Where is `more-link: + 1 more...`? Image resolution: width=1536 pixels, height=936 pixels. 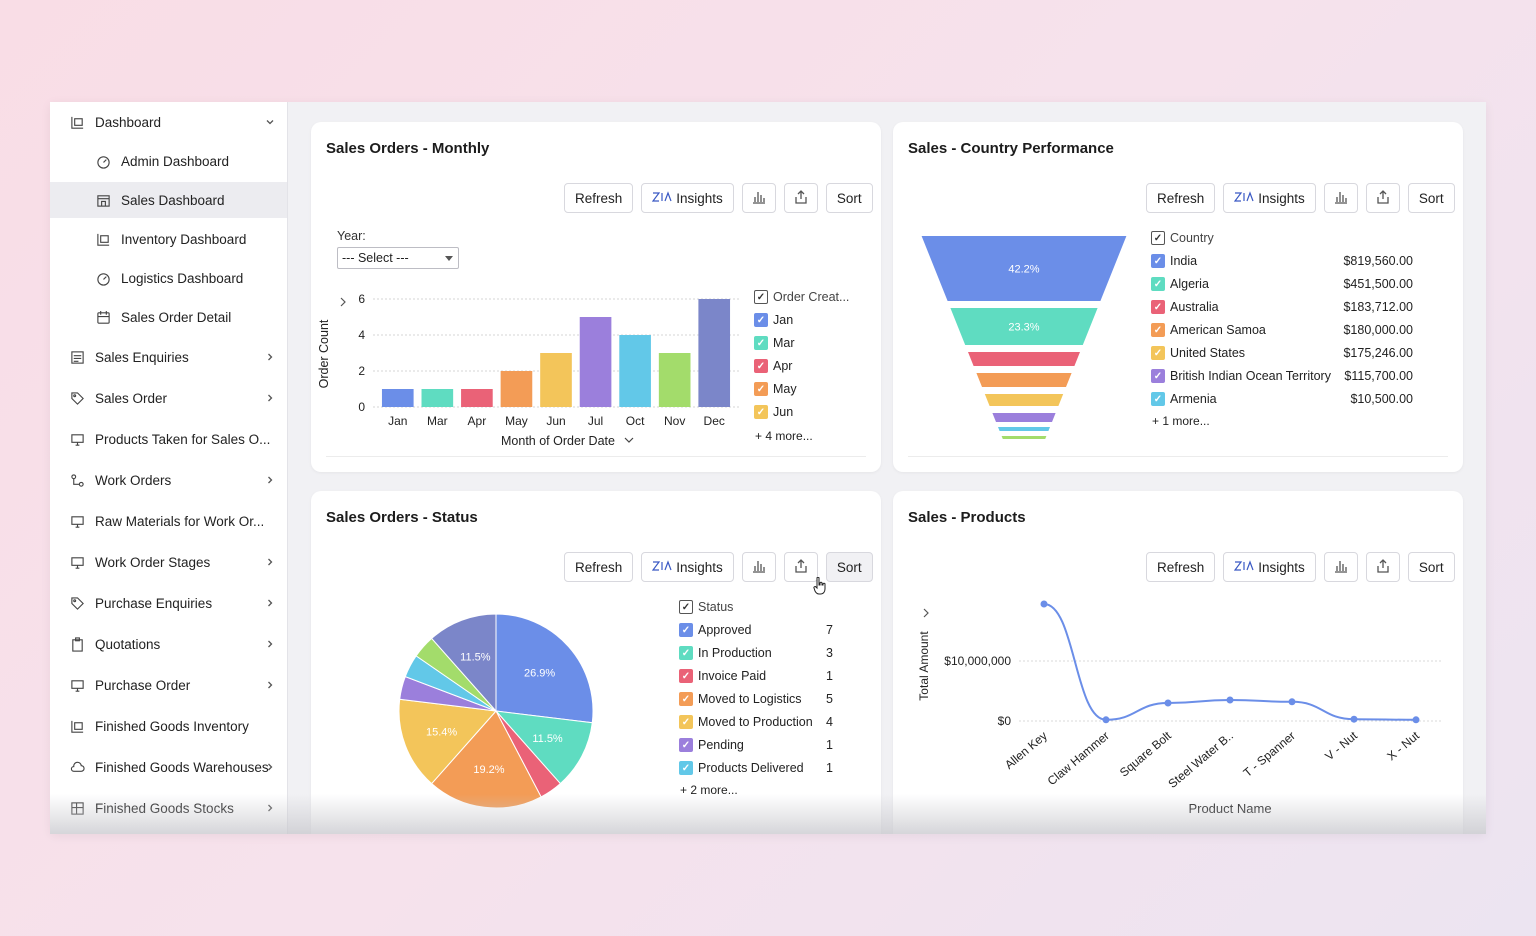
more-link: + 1 more... is located at coordinates (1181, 421).